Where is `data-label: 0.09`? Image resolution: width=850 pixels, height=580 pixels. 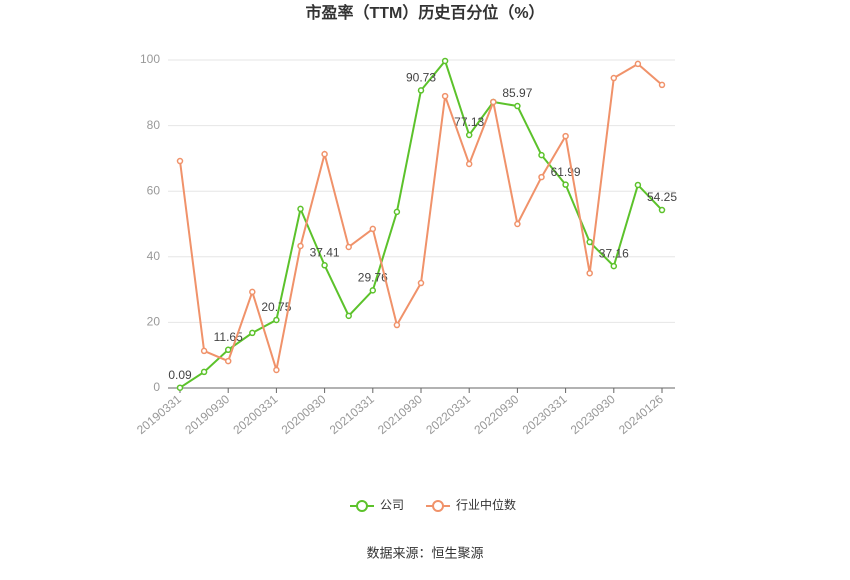
data-label: 0.09 is located at coordinates (180, 375).